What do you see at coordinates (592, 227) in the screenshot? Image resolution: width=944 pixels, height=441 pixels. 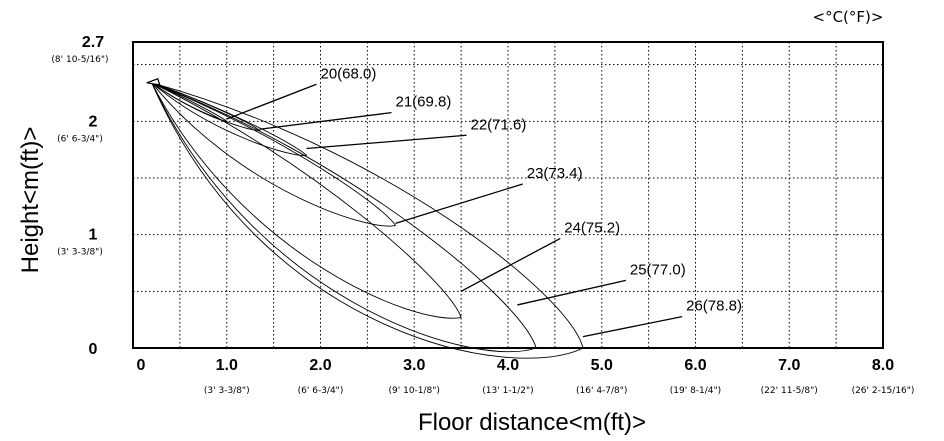 I see `series-label: 24(75.2)` at bounding box center [592, 227].